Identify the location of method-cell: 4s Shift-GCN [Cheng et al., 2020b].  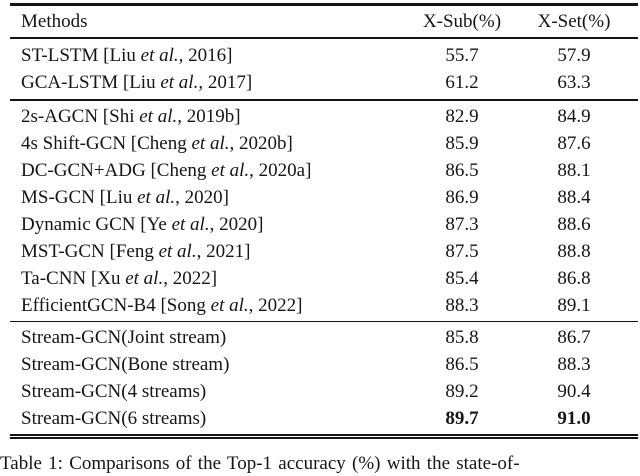
(211, 143).